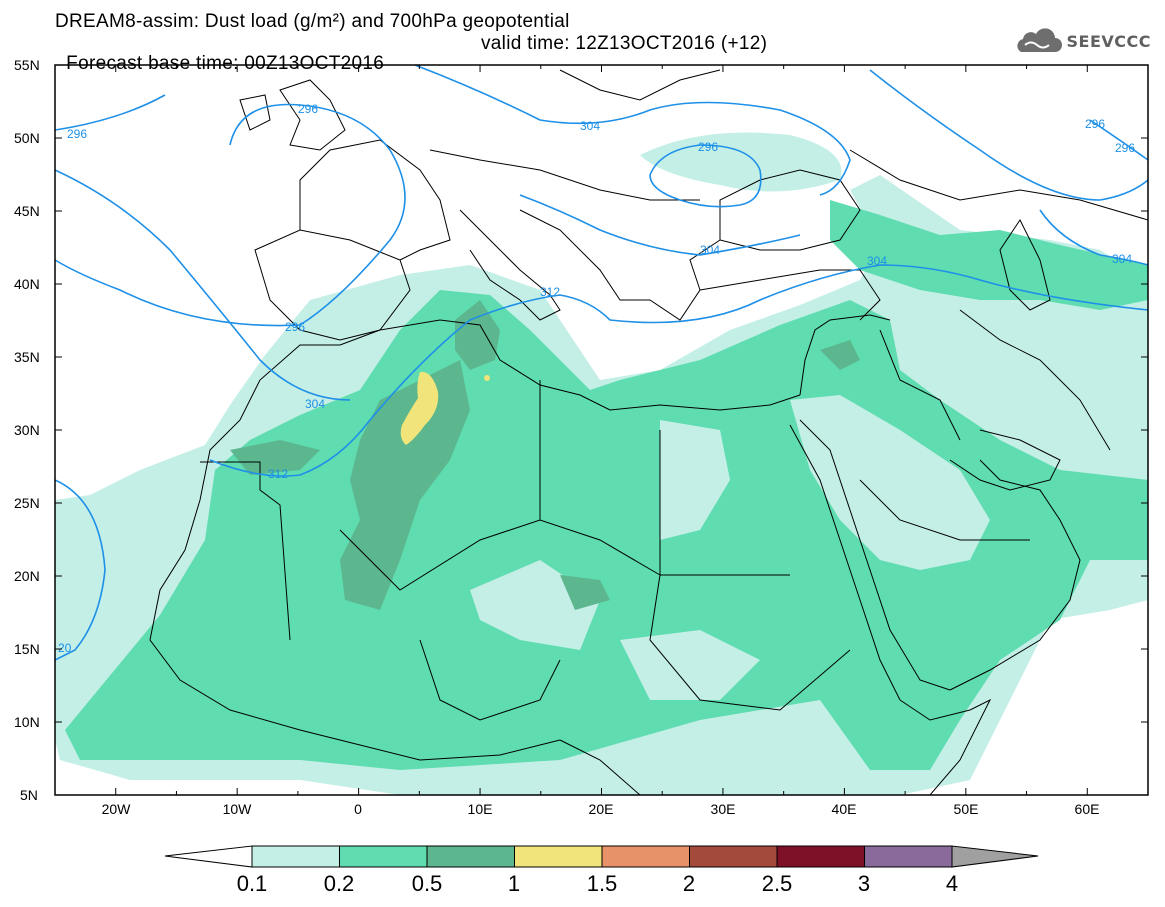 The image size is (1165, 907). Describe the element at coordinates (510, 265) in the screenshot. I see `coast-italy` at that location.